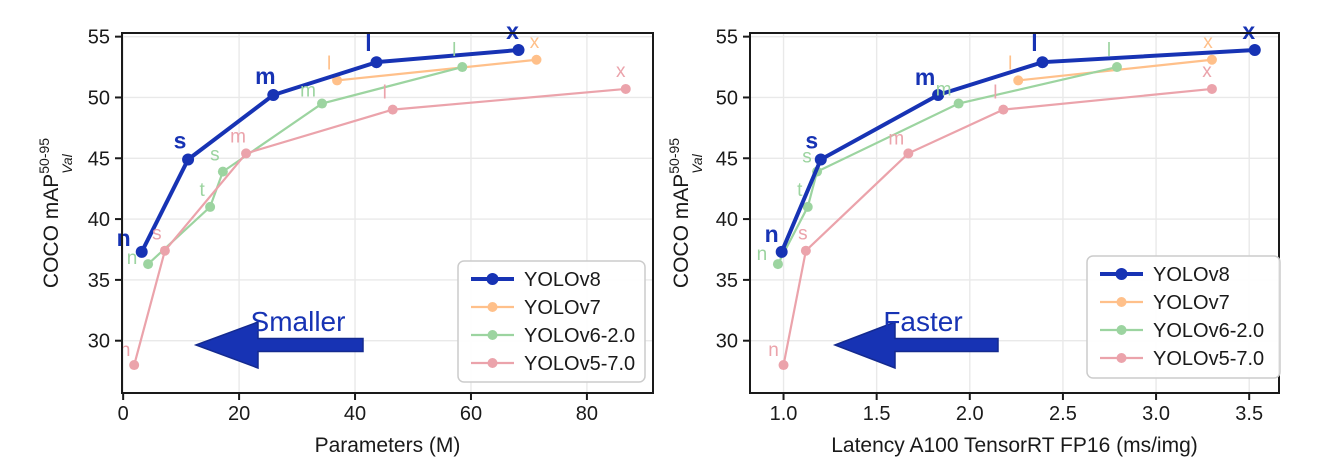  What do you see at coordinates (99, 281) in the screenshot?
I see `y-tick-label: 35` at bounding box center [99, 281].